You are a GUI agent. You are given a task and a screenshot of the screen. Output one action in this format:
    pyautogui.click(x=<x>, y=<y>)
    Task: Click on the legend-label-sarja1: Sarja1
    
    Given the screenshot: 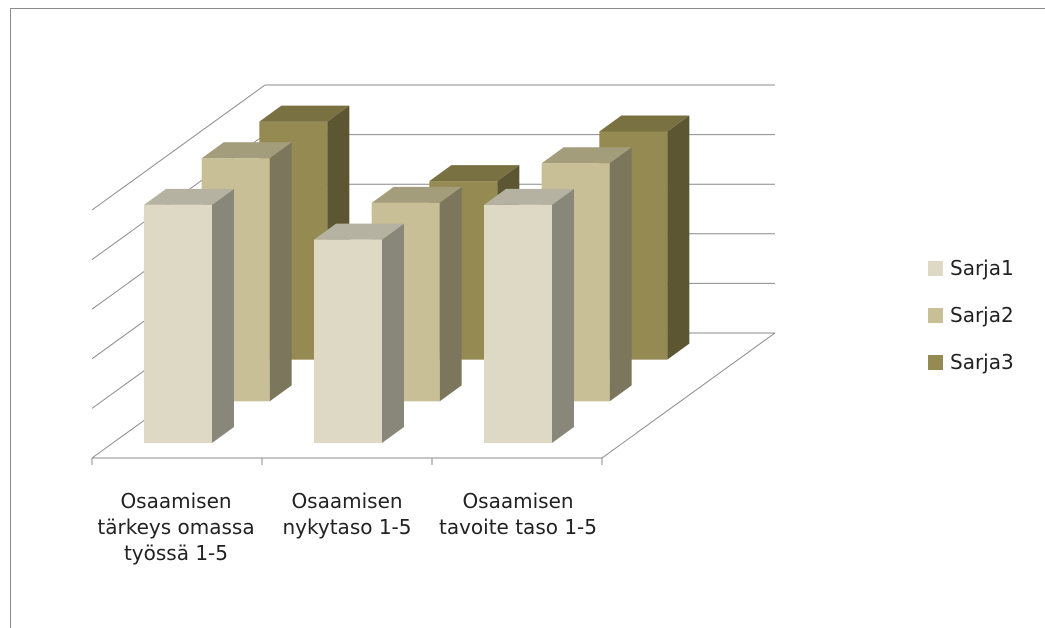 What is the action you would take?
    pyautogui.click(x=982, y=268)
    